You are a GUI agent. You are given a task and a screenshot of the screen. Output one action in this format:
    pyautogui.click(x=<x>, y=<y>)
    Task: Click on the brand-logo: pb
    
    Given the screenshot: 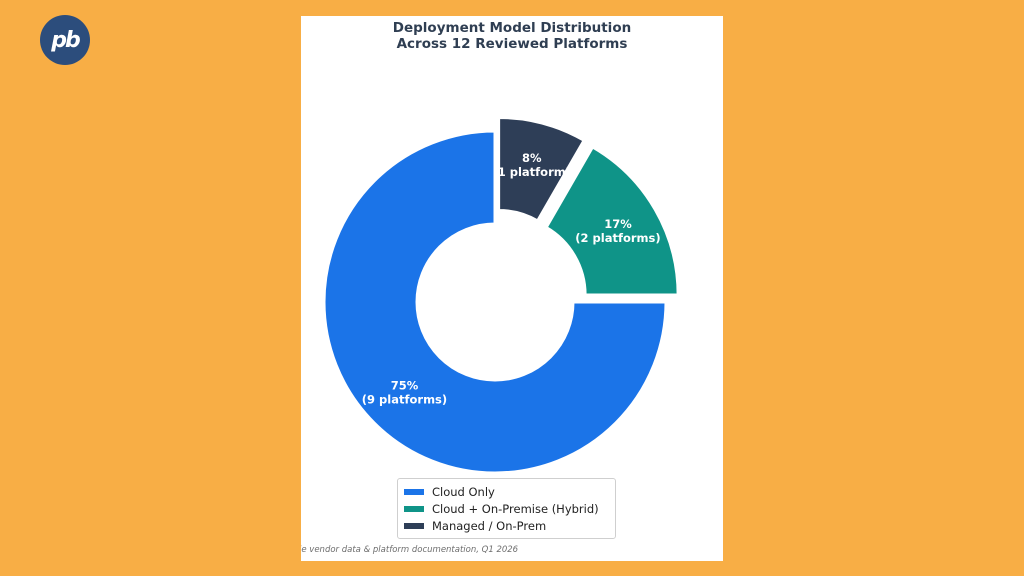 What is the action you would take?
    pyautogui.click(x=65, y=40)
    